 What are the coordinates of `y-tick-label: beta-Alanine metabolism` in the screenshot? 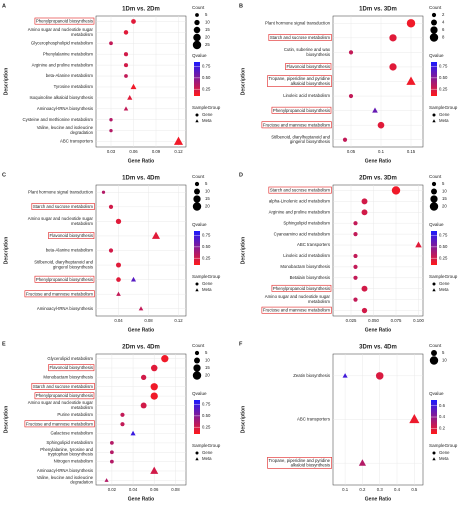 It's located at (70, 250).